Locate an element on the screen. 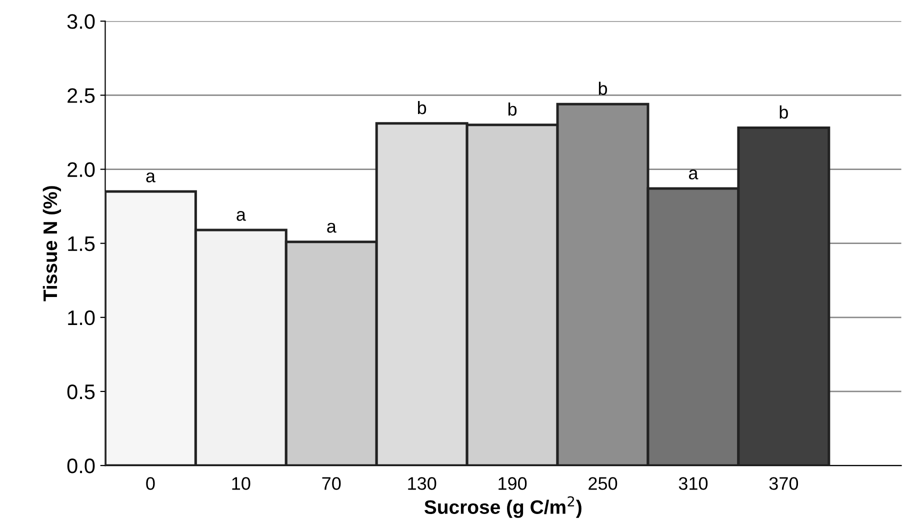  x-tick-label: 130 is located at coordinates (422, 483).